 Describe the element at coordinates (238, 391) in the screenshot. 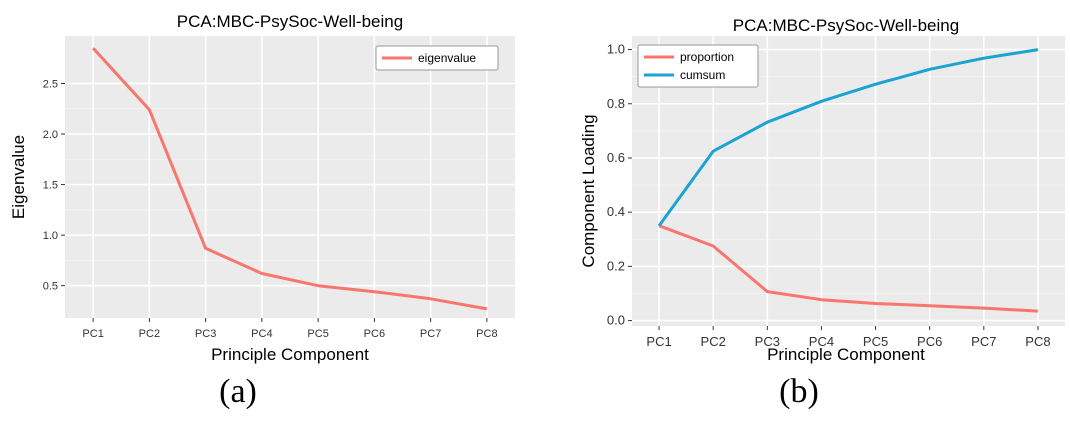

I see `panel-a-label: (a)` at that location.